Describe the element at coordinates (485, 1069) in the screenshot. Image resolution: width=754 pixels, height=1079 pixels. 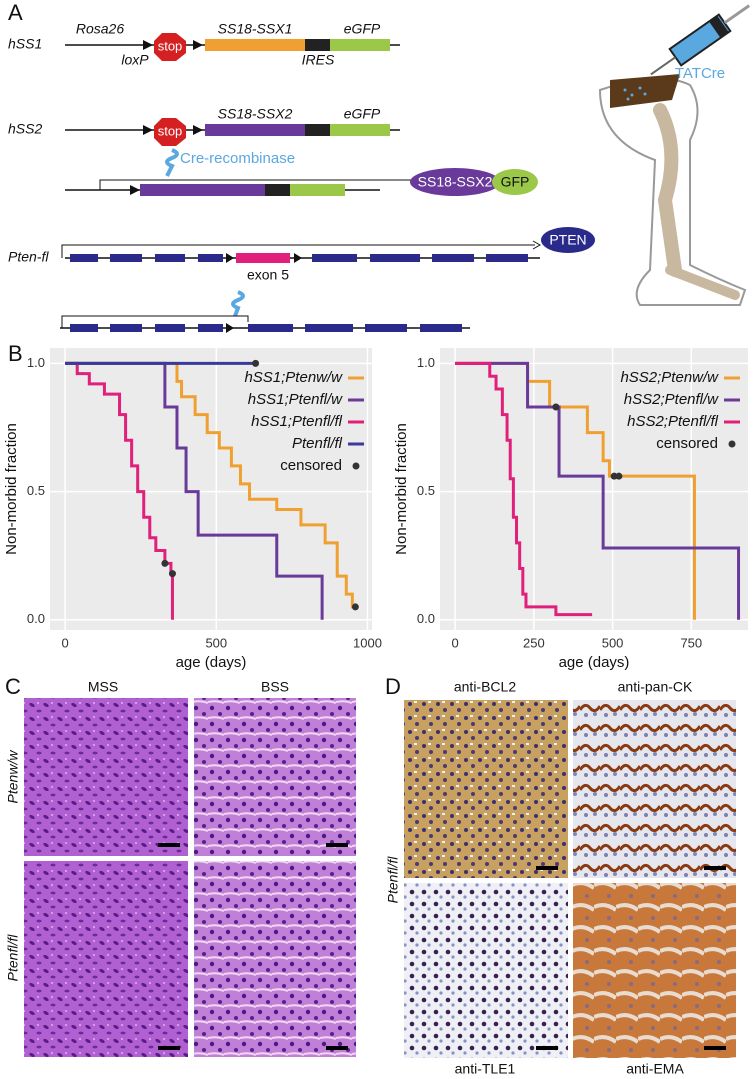
I see `stain-label: anti-TLE1` at that location.